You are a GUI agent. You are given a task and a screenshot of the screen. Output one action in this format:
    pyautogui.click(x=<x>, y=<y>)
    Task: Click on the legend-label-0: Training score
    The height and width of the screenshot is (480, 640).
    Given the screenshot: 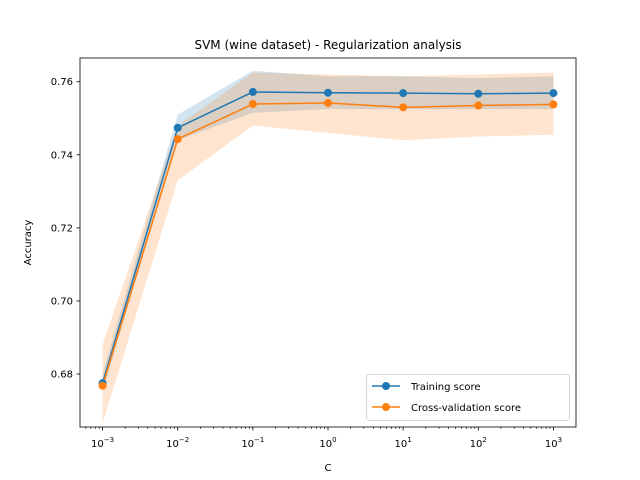 What is the action you would take?
    pyautogui.click(x=445, y=387)
    